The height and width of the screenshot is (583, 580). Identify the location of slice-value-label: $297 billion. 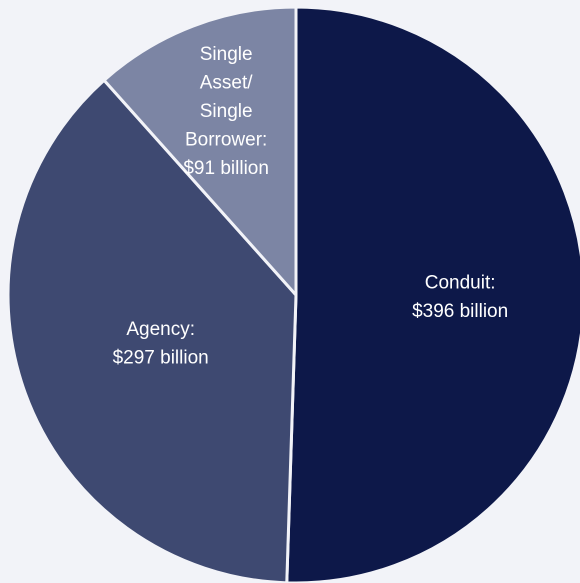
(161, 357).